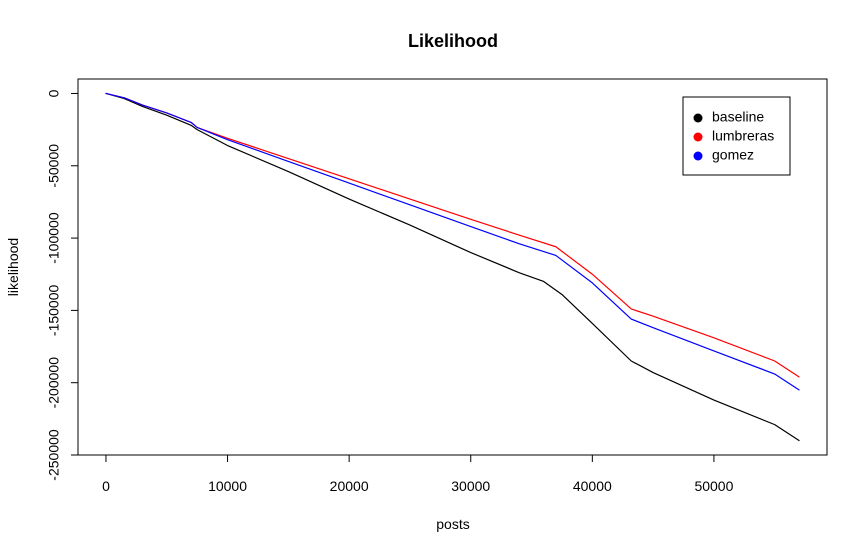 The image size is (868, 554). I want to click on y-axis-label: likelihood, so click(13, 267).